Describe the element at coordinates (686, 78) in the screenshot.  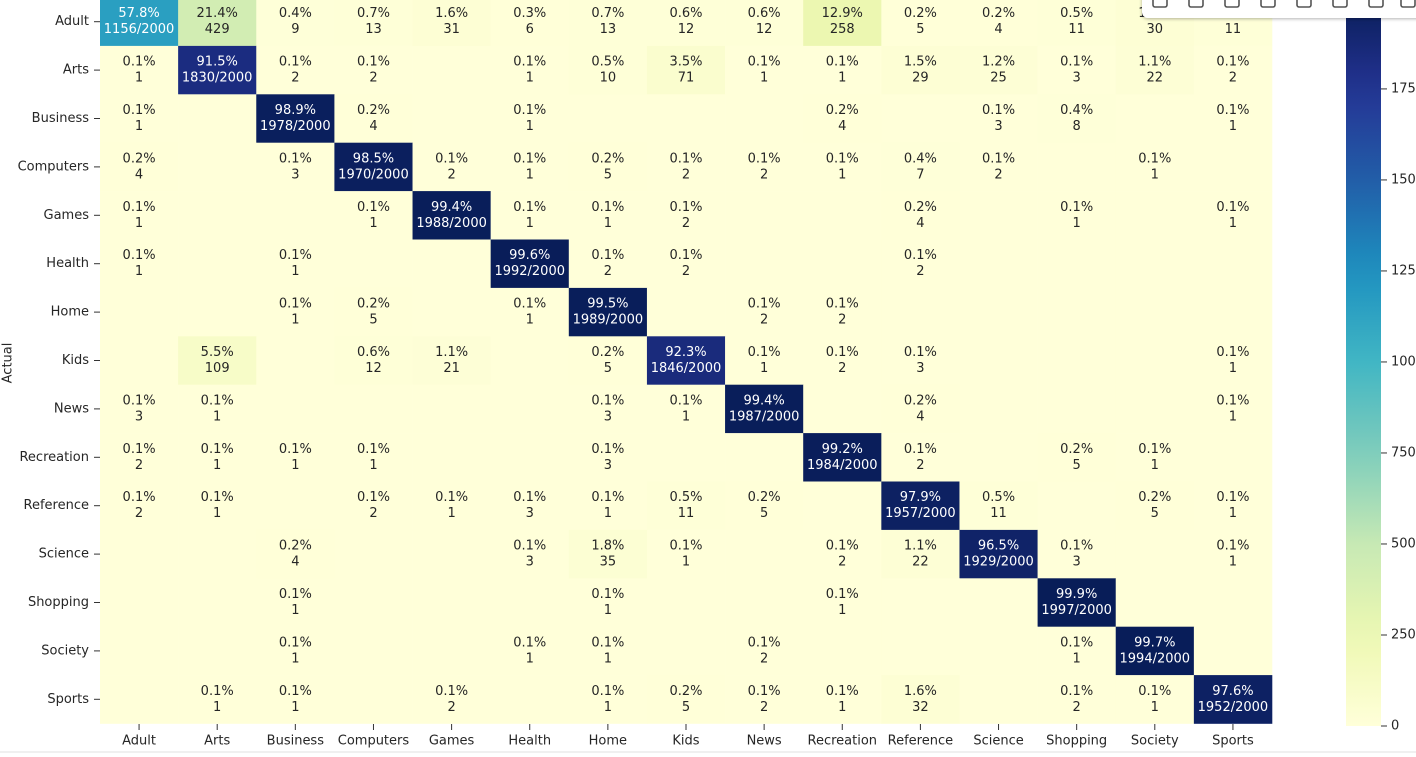
I see `cell-count: 71` at that location.